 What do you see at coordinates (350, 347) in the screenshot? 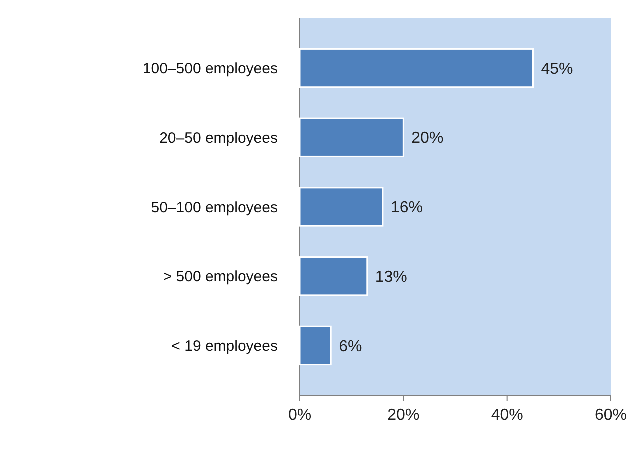
I see `data-label: 6%` at bounding box center [350, 347].